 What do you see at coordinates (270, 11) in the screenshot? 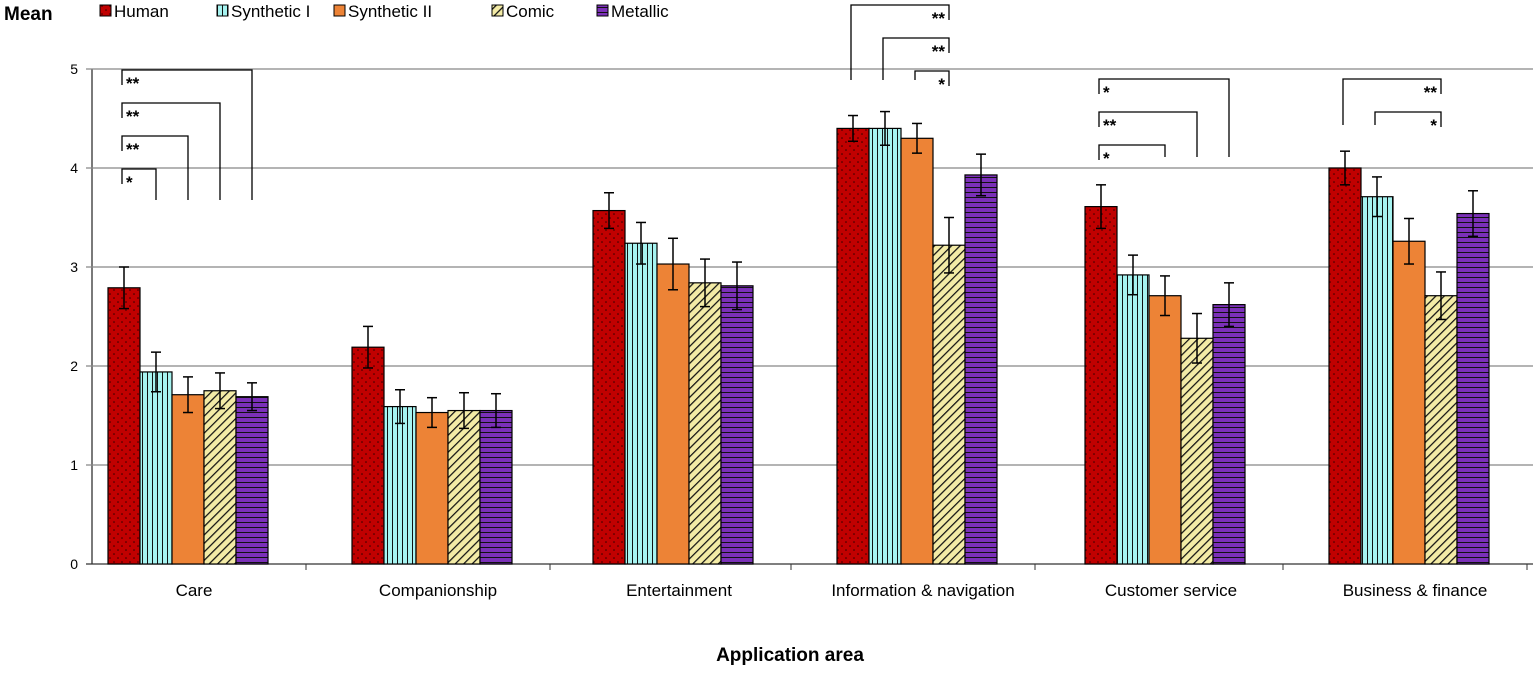
I see `legend-label: Synthetic I` at bounding box center [270, 11].